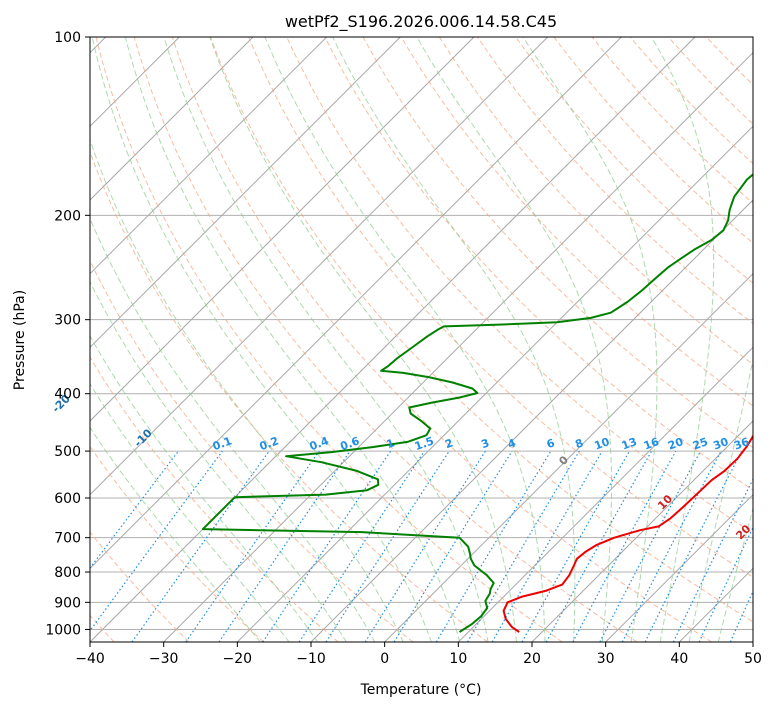  What do you see at coordinates (629, 443) in the screenshot?
I see `mixing-ratio-label: 13` at bounding box center [629, 443].